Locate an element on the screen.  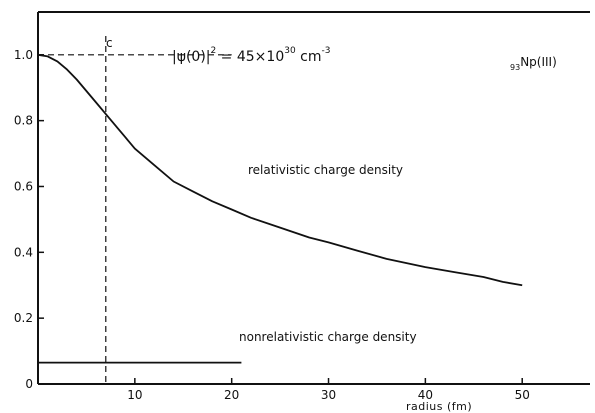
y-tick-label: 0 is located at coordinates (29, 384).